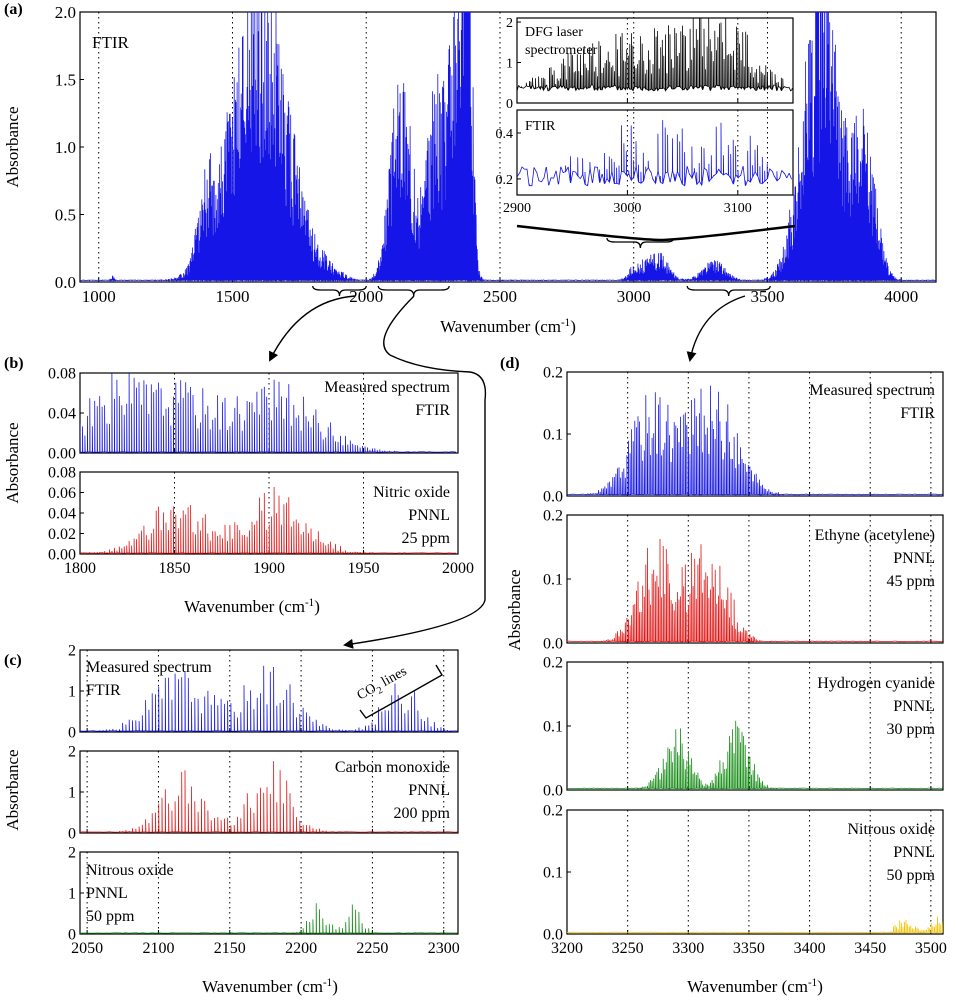 This screenshot has height=1000, width=956. I want to click on brace-b, so click(339, 291).